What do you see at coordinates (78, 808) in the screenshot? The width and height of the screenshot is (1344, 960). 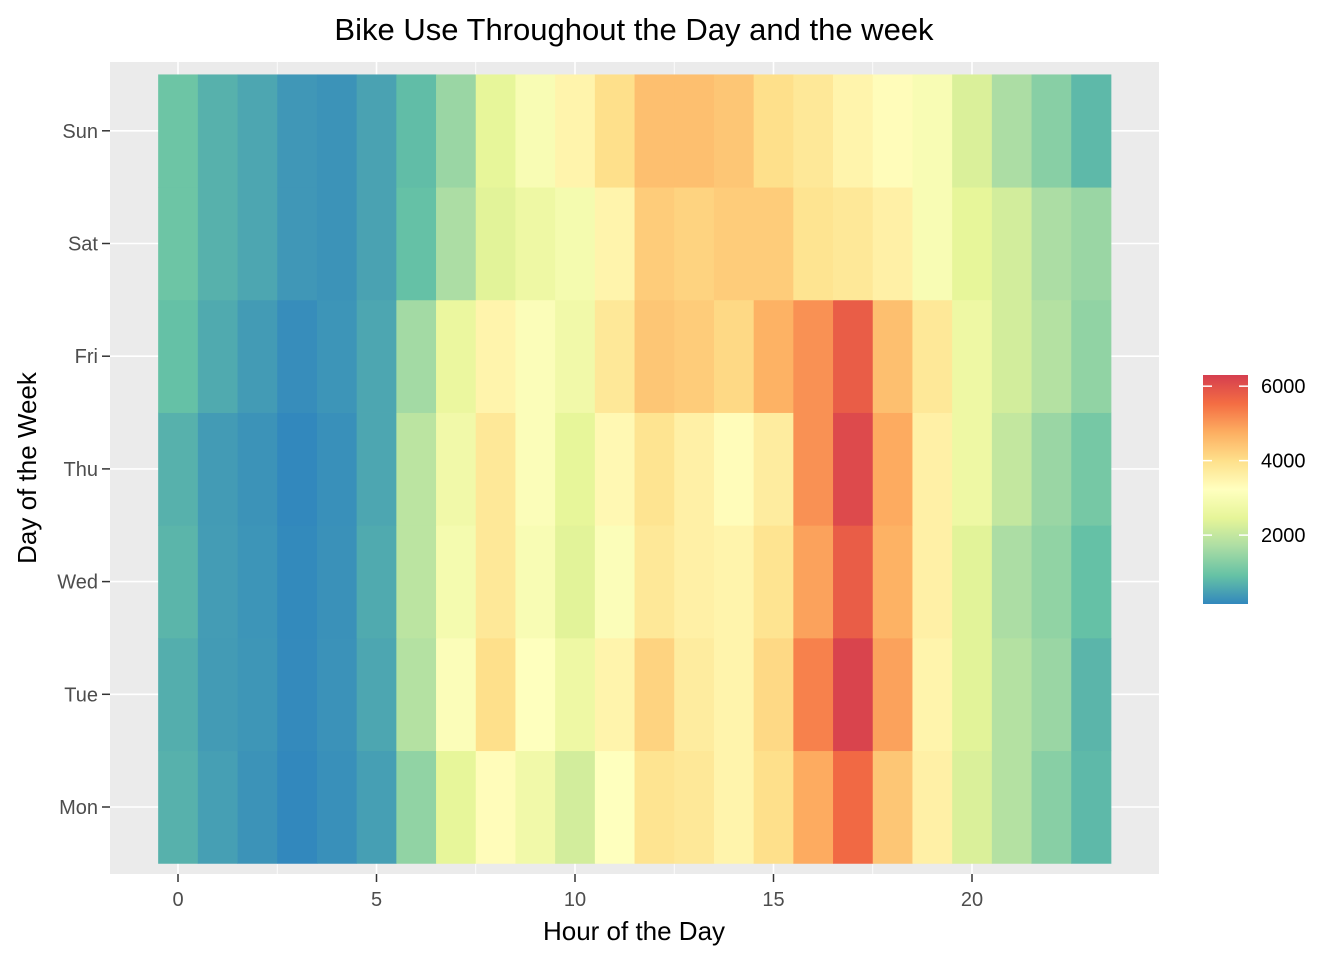 I see `y-tick-label: Mon` at bounding box center [78, 808].